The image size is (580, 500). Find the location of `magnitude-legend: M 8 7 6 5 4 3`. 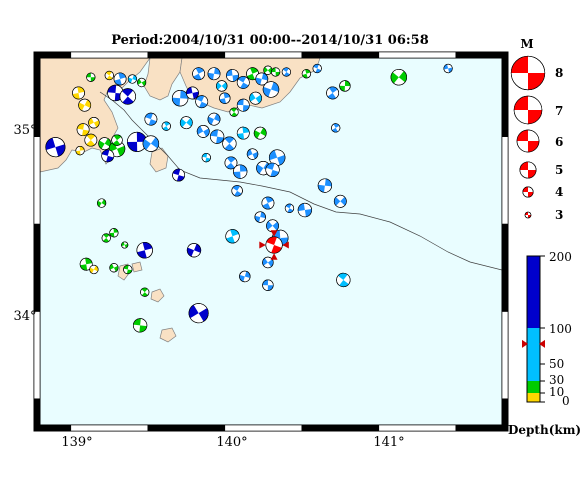

magnitude-legend: M 8 7 6 5 4 3 is located at coordinates (536, 129).